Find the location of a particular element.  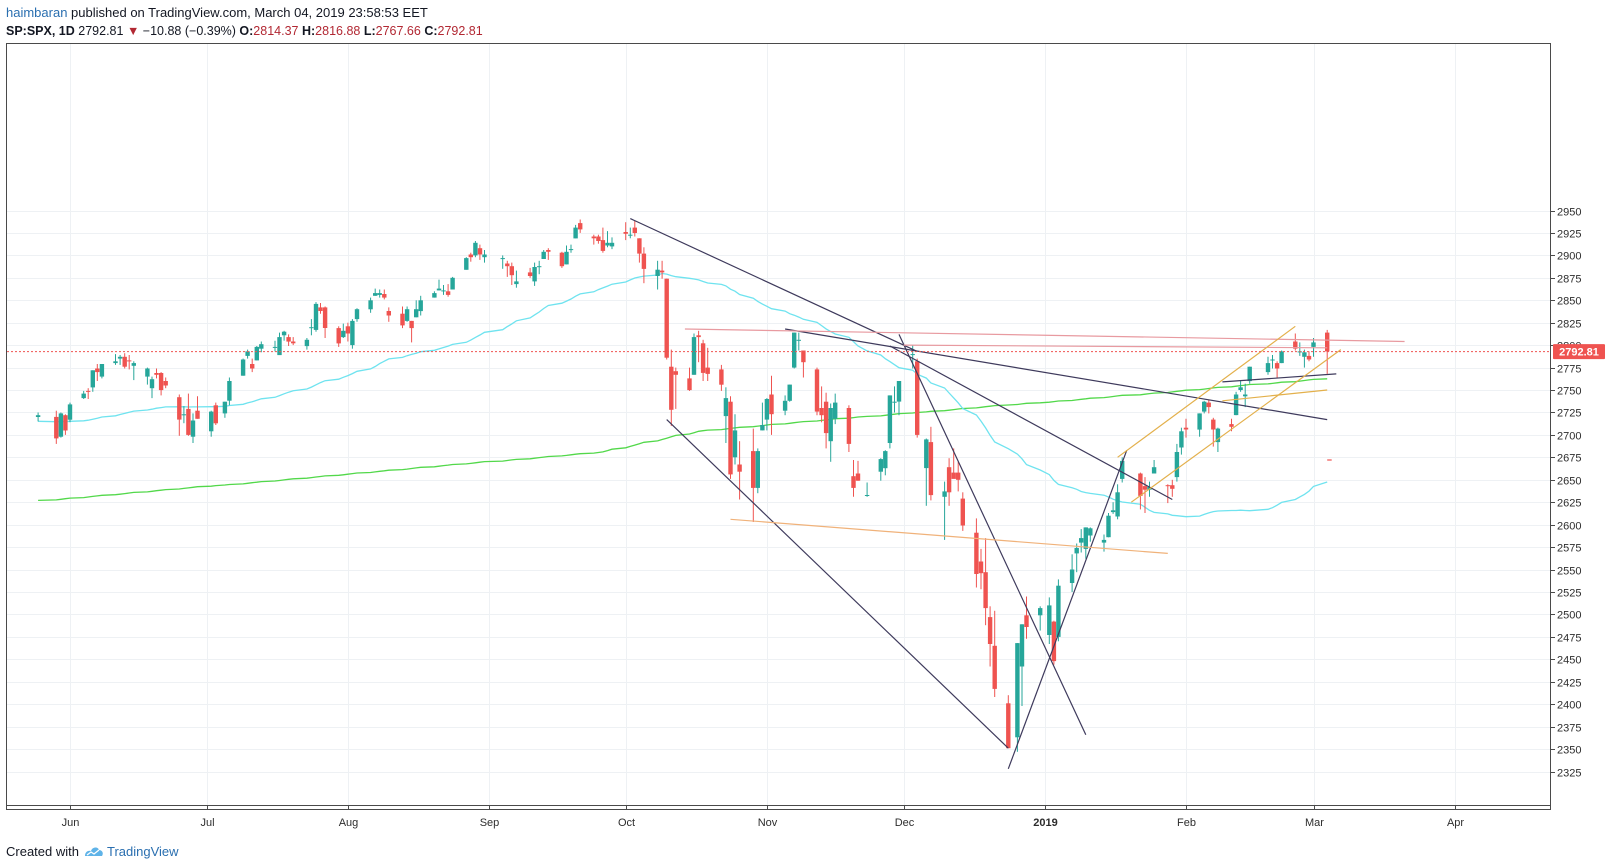

author-link: haimbaran is located at coordinates (37, 12).